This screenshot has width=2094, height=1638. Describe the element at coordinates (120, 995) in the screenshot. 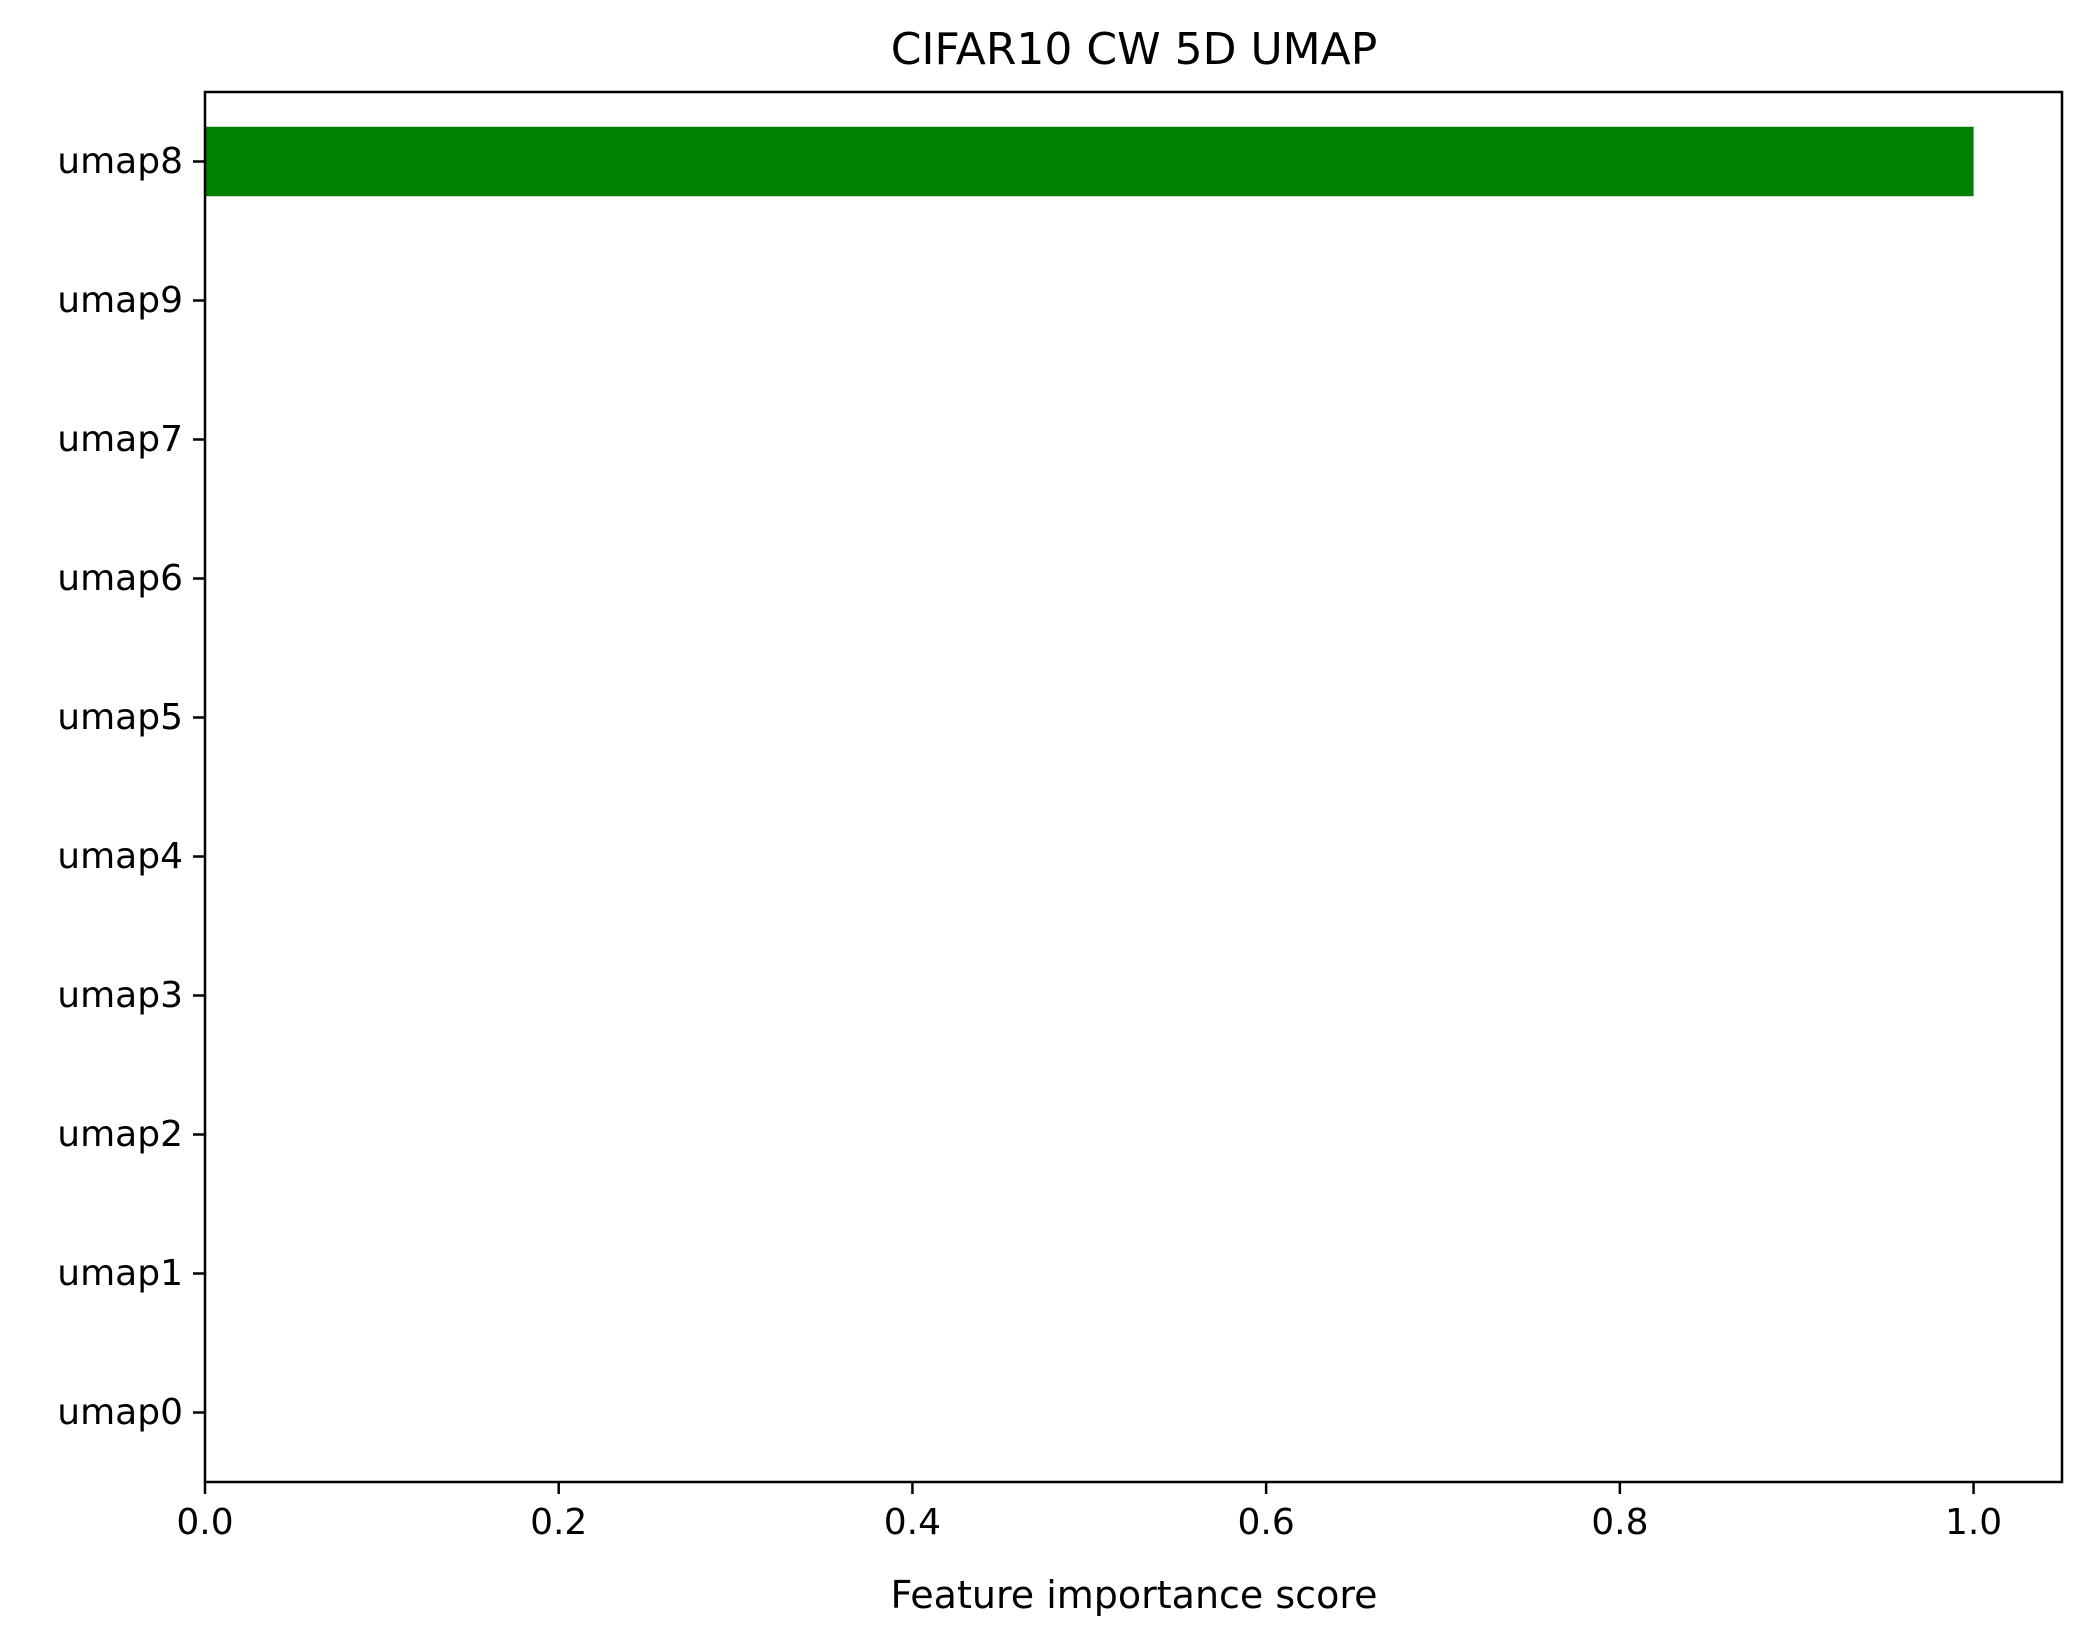

I see `y-tick-label-umap3: umap3` at that location.